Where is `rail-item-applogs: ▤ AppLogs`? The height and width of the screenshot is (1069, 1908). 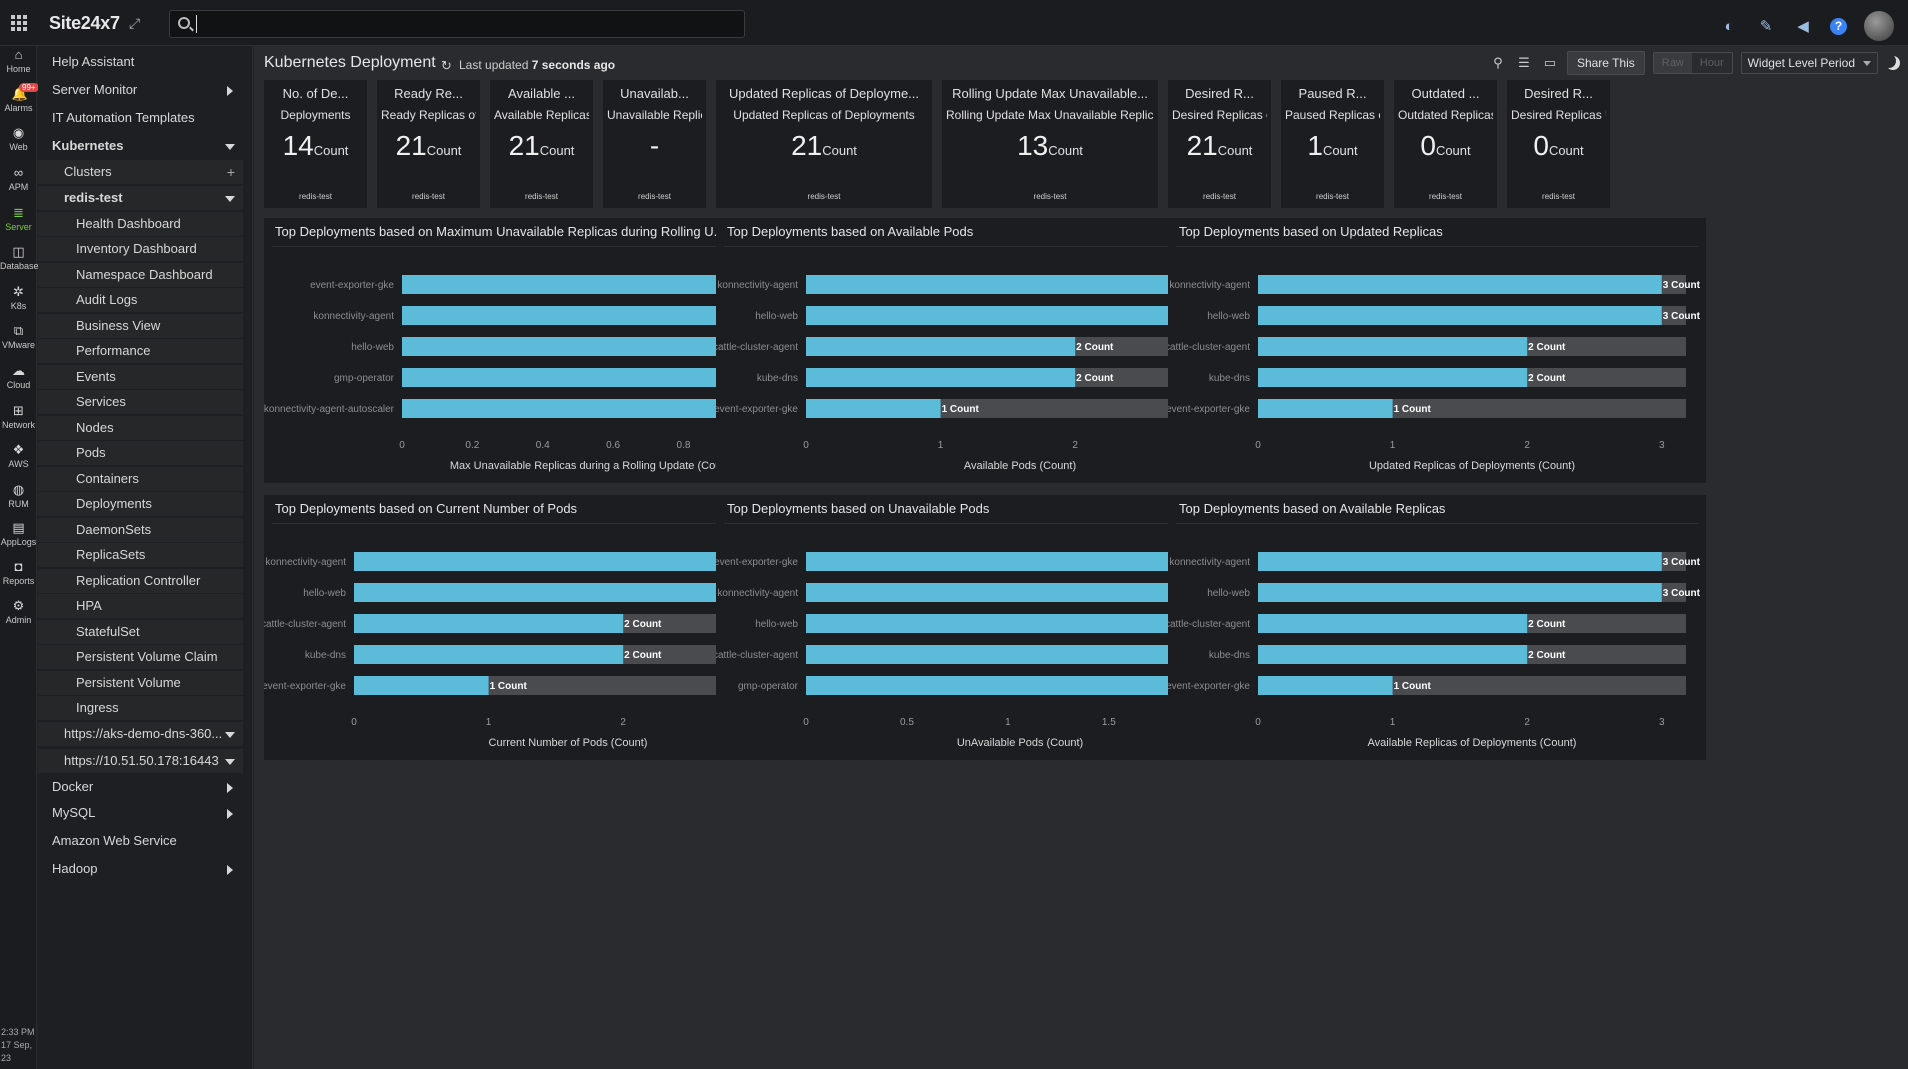 rail-item-applogs: ▤ AppLogs is located at coordinates (18, 534).